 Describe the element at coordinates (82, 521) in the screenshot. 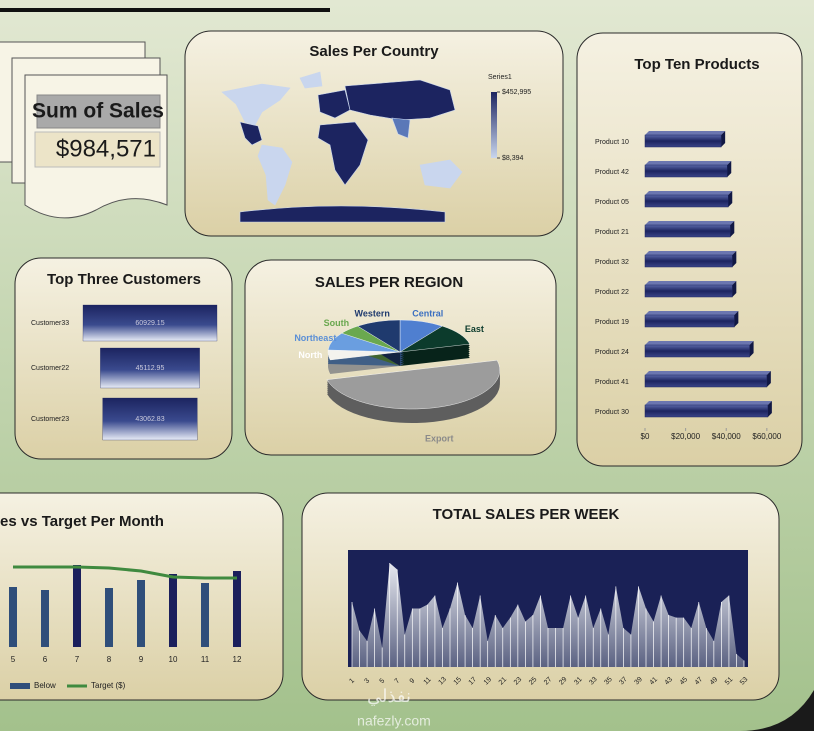

I see `chart-title: es vs Target Per Month` at that location.